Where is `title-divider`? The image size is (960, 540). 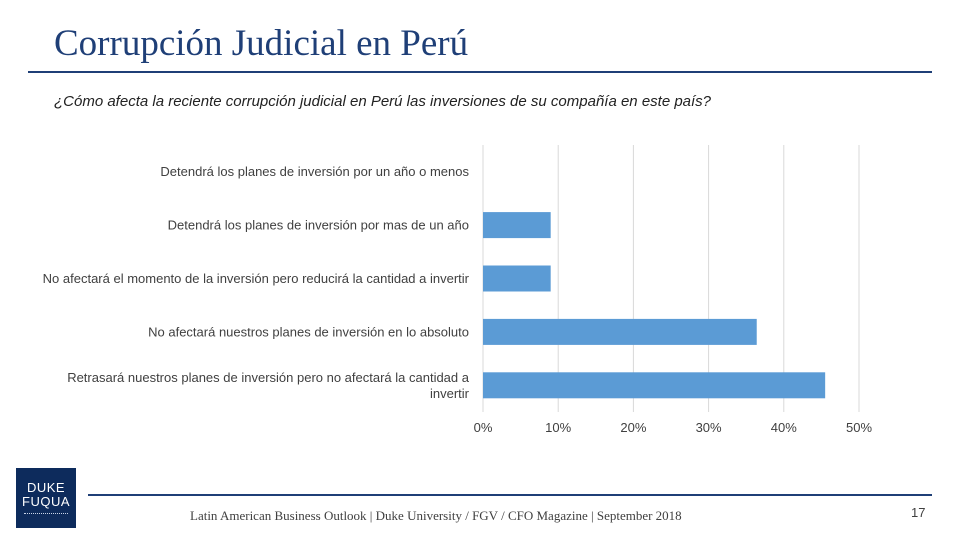
title-divider is located at coordinates (480, 72).